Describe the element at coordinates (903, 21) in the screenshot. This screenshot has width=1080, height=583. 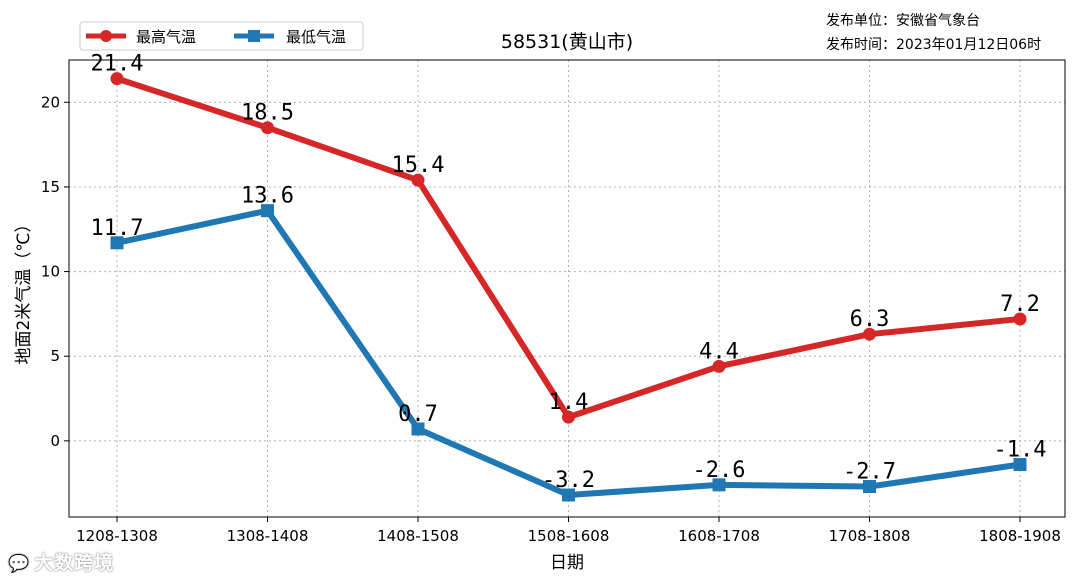
I see `publisher-unit: 发布单位：安徽省气象台` at that location.